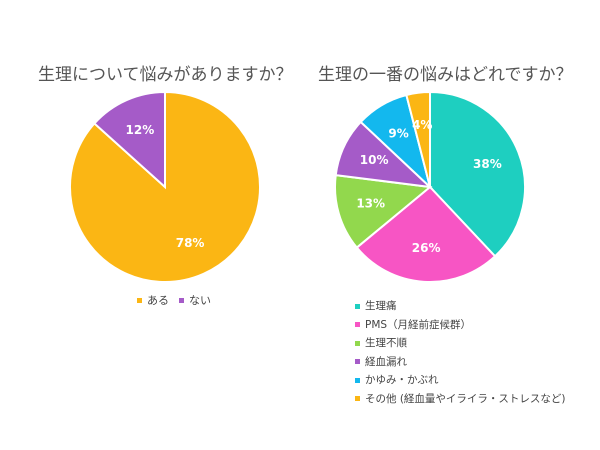 This screenshot has height=450, width=600. What do you see at coordinates (418, 324) in the screenshot?
I see `legend-label: PMS（月経前症候群）` at bounding box center [418, 324].